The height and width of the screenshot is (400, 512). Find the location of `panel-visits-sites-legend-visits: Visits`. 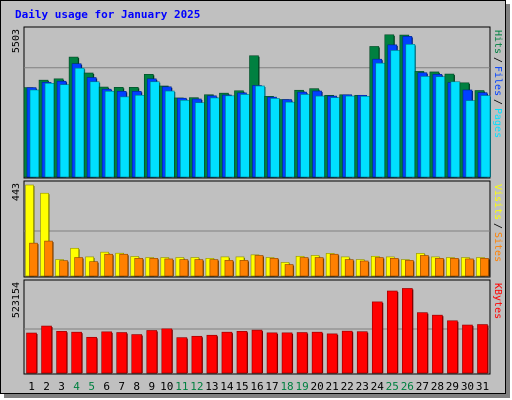

panel-visits-sites-legend-visits: Visits is located at coordinates (497, 202).